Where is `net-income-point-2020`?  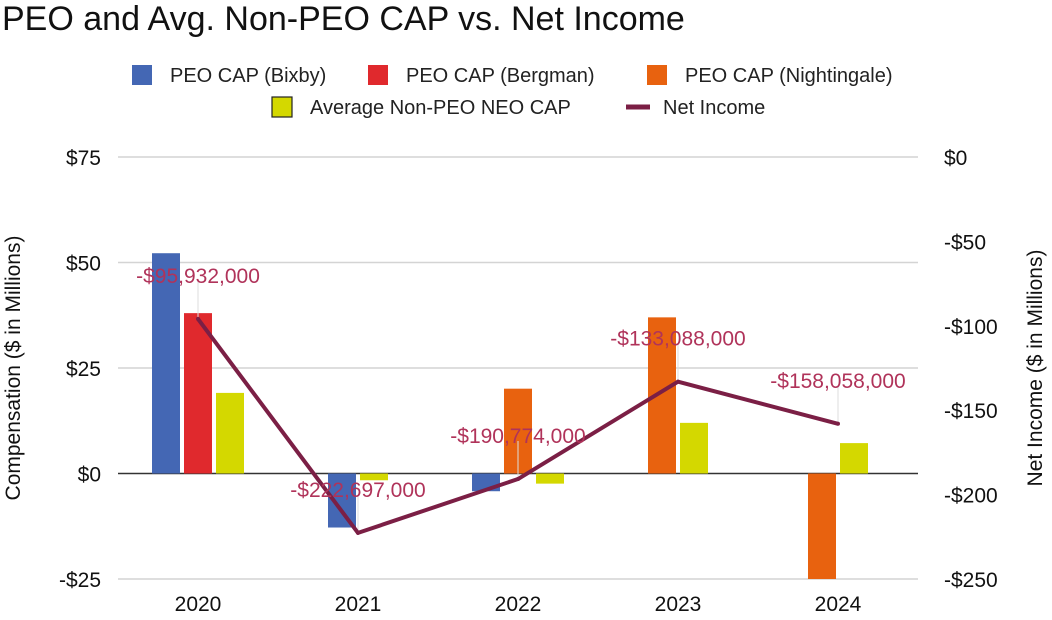 net-income-point-2020 is located at coordinates (198, 318).